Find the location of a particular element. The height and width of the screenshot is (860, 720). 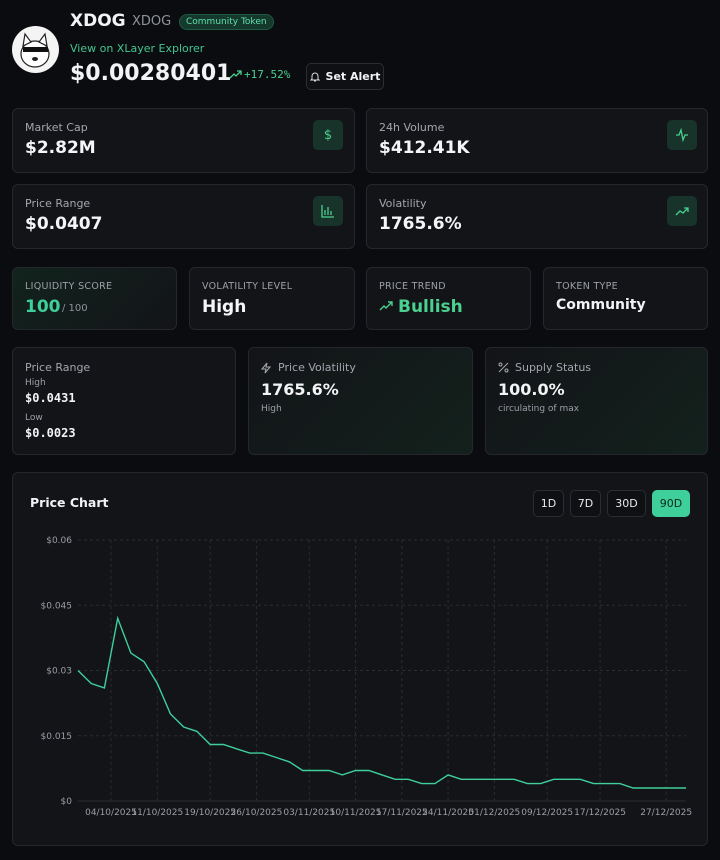

token-price: $0.00280401 is located at coordinates (151, 73).